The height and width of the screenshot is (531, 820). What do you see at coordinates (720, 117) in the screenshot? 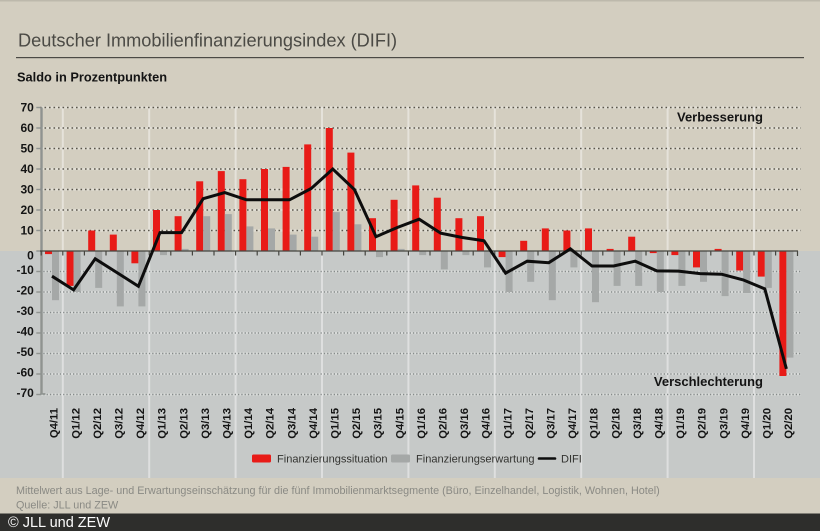
I see `svg-text: Verbesserung` at bounding box center [720, 117].